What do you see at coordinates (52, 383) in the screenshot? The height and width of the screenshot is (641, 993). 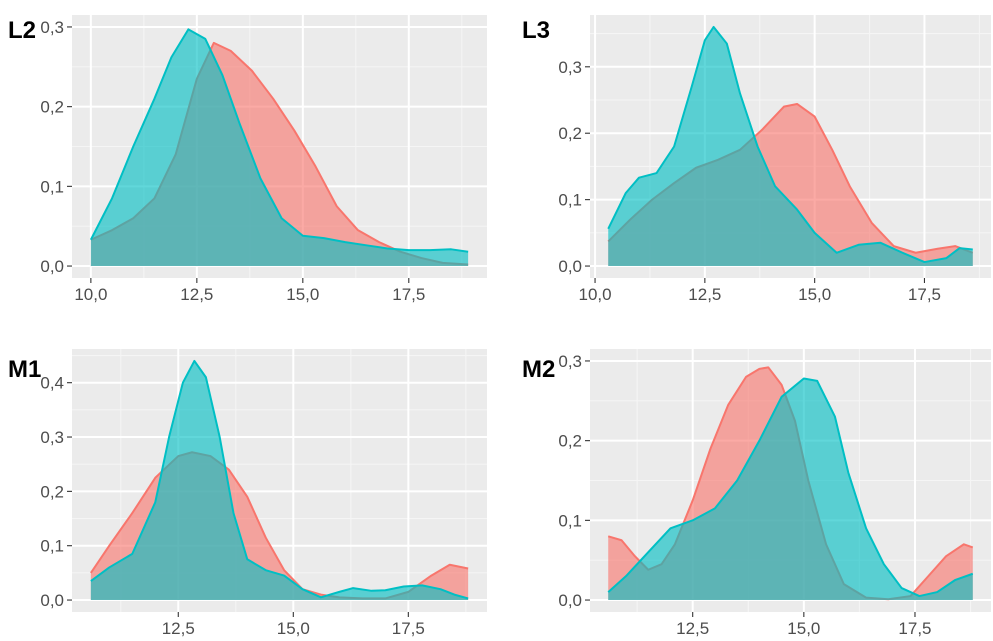 I see `y-tick-label: 0,4` at bounding box center [52, 383].